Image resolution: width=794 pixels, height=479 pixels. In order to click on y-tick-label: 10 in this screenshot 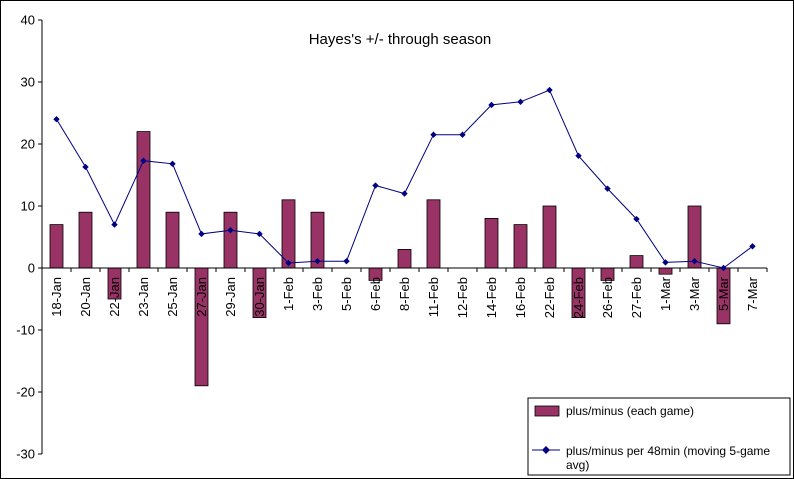, I will do `click(28, 206)`.